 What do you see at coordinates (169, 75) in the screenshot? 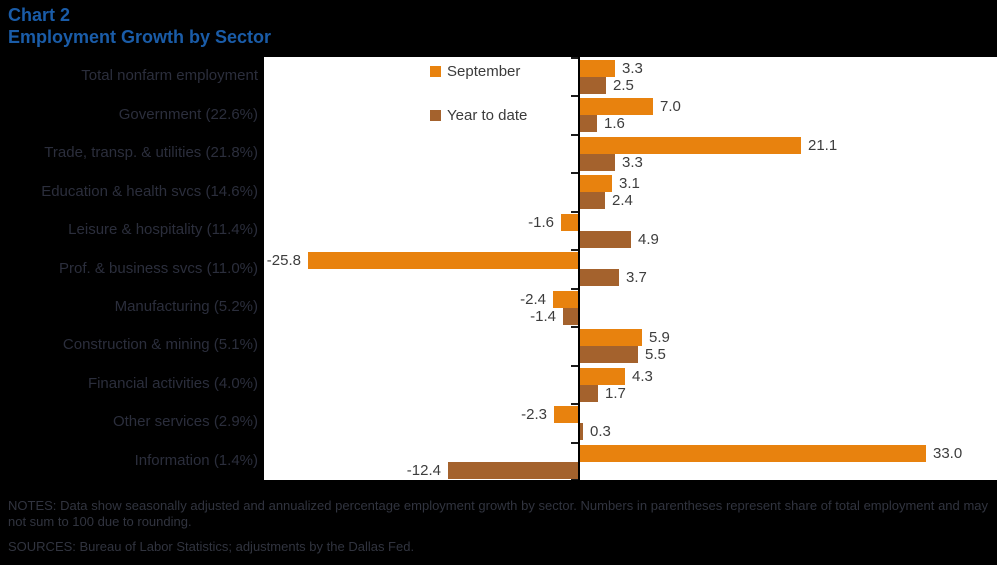
I see `category-label: Total nonfarm employment` at bounding box center [169, 75].